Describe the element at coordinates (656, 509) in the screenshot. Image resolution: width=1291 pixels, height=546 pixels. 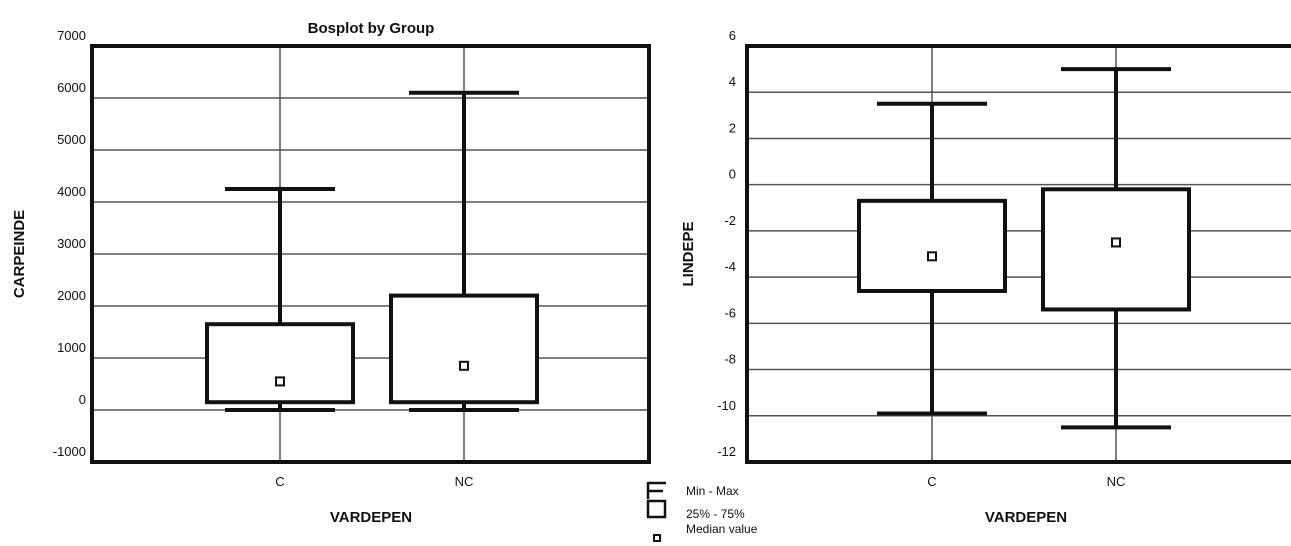
I see `box-icon` at that location.